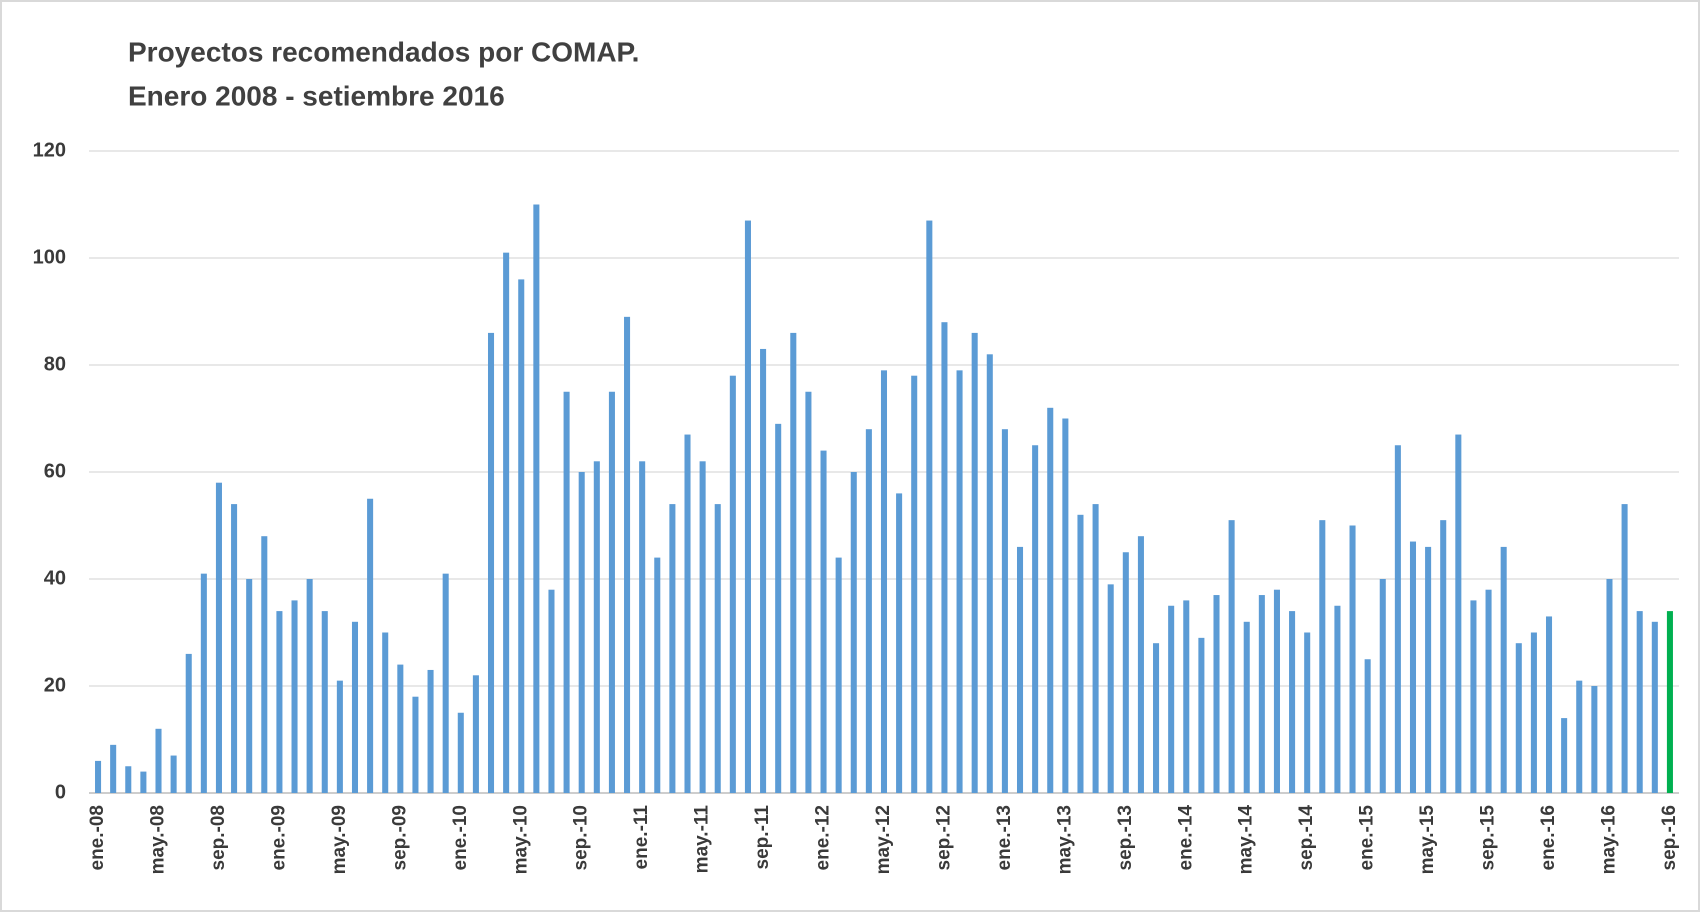 This screenshot has width=1700, height=912. Describe the element at coordinates (943, 837) in the screenshot. I see `x-tick-label: sep.-12` at that location.